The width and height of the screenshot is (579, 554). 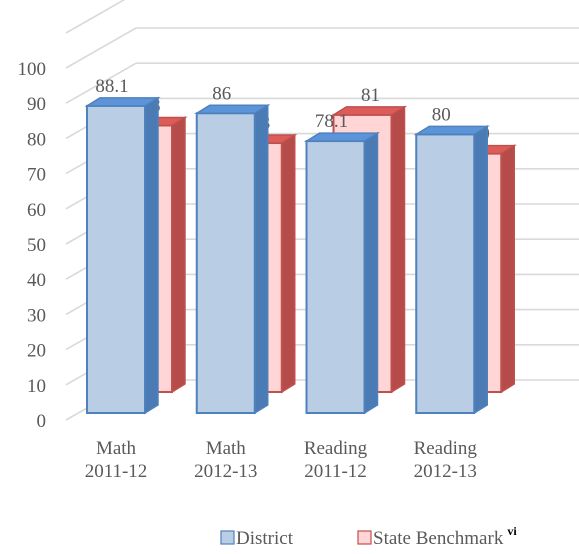 What do you see at coordinates (441, 114) in the screenshot?
I see `district-bar-data-label: 80` at bounding box center [441, 114].